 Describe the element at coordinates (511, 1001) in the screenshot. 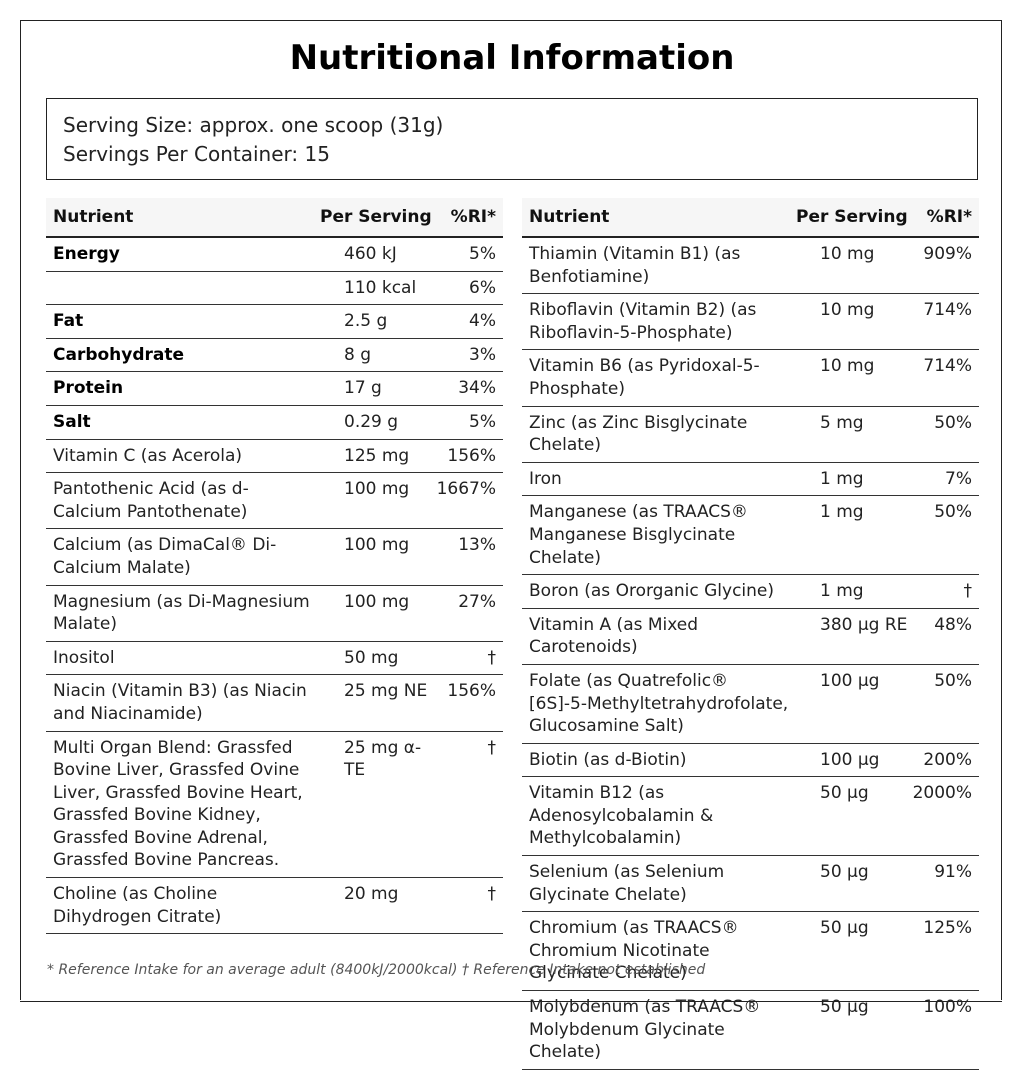

I see `frame-bottom-border` at that location.